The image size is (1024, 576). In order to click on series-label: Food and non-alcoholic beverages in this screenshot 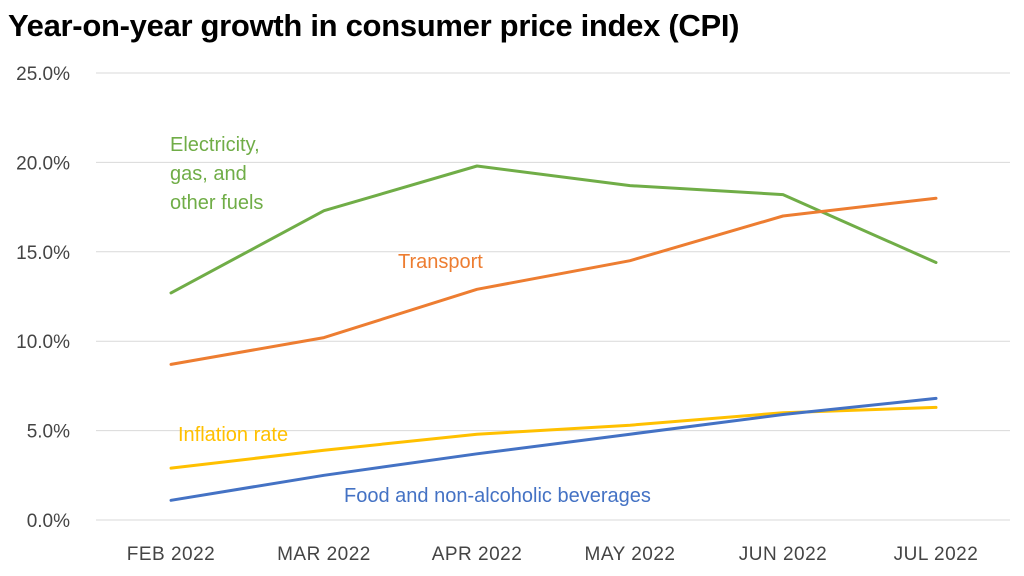, I will do `click(497, 496)`.